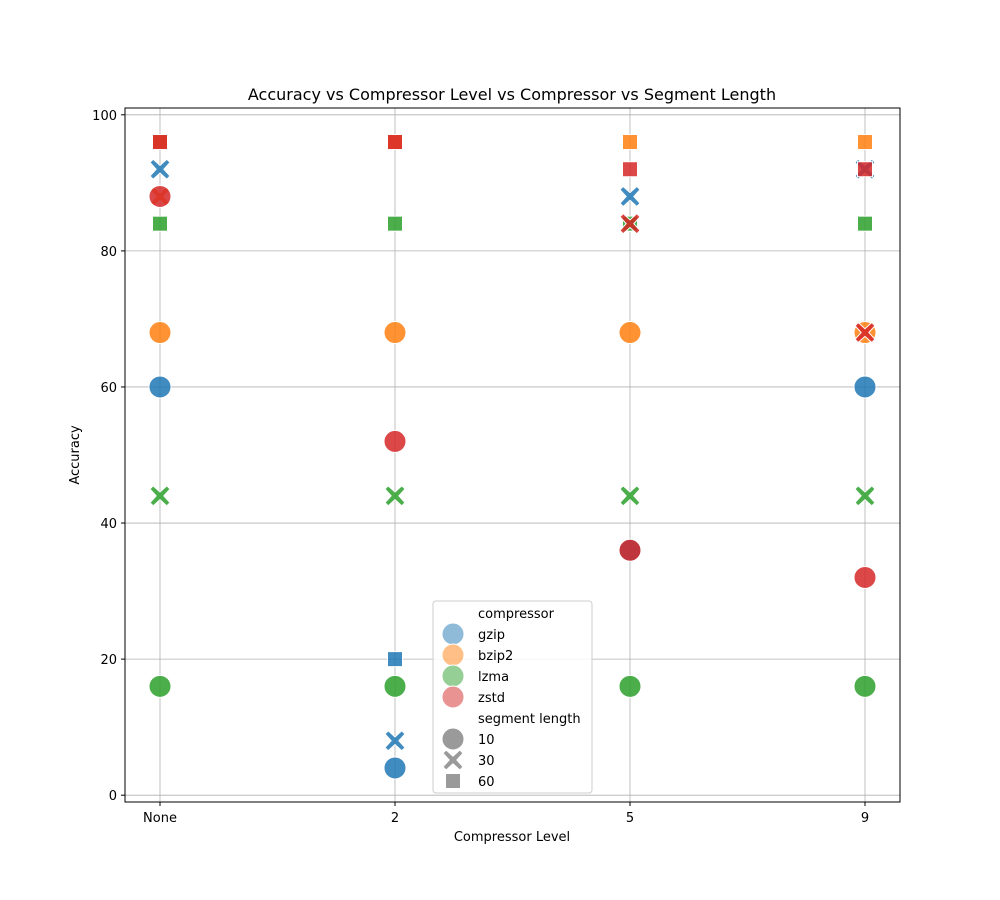 The width and height of the screenshot is (1000, 900). Describe the element at coordinates (491, 698) in the screenshot. I see `legend-label-zstd: zstd` at that location.